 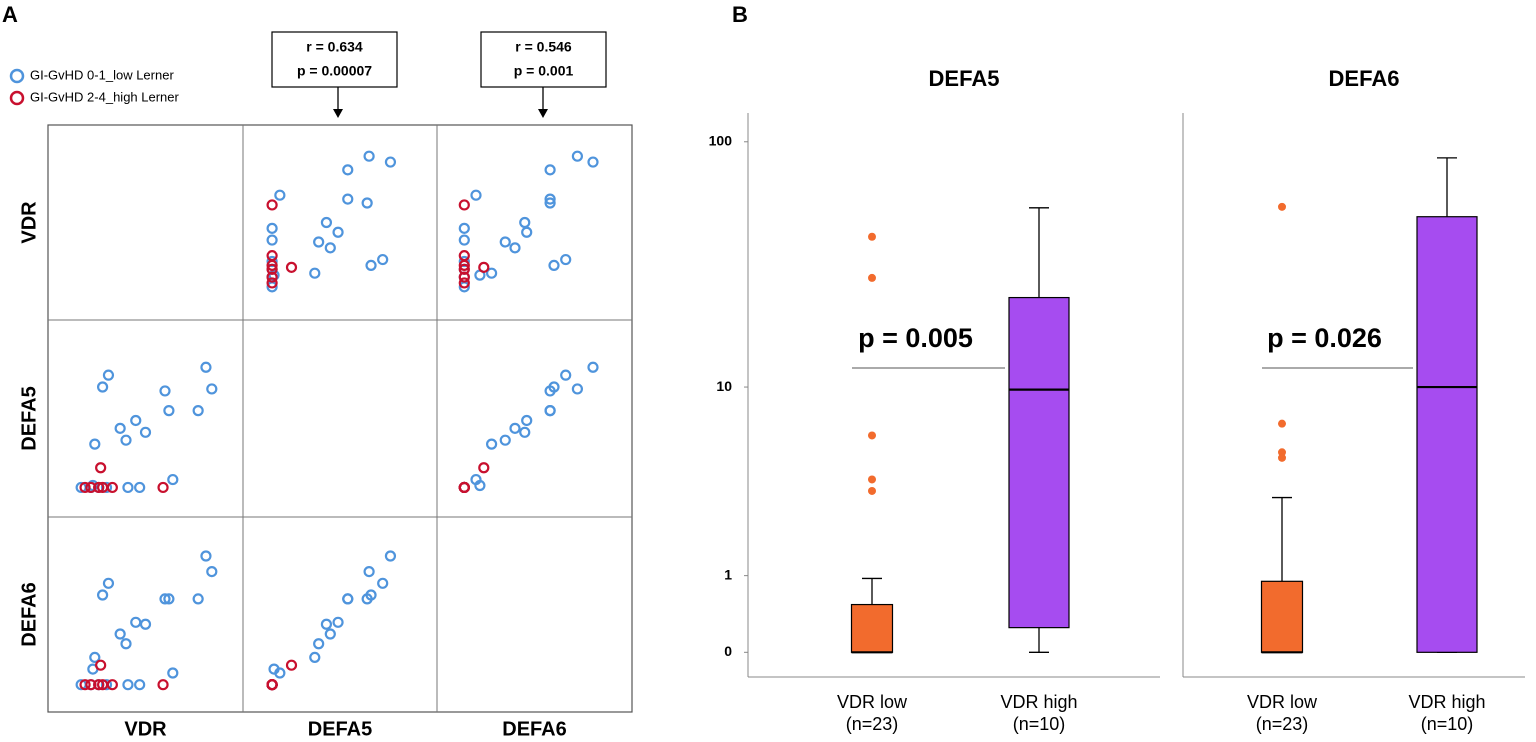 What do you see at coordinates (543, 47) in the screenshot?
I see `annotation-r: r = 0.546` at bounding box center [543, 47].